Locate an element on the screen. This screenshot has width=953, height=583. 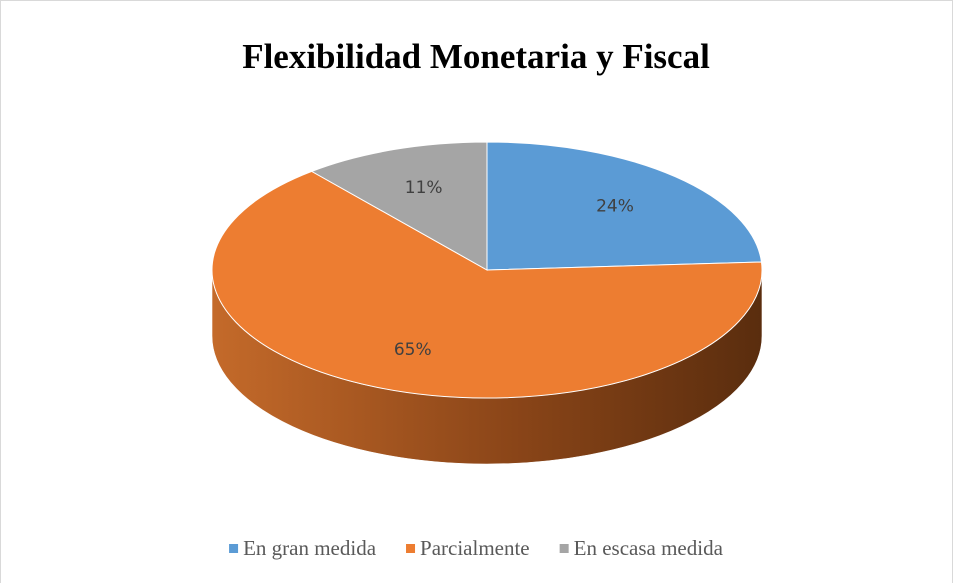
data-label: 24% is located at coordinates (615, 207).